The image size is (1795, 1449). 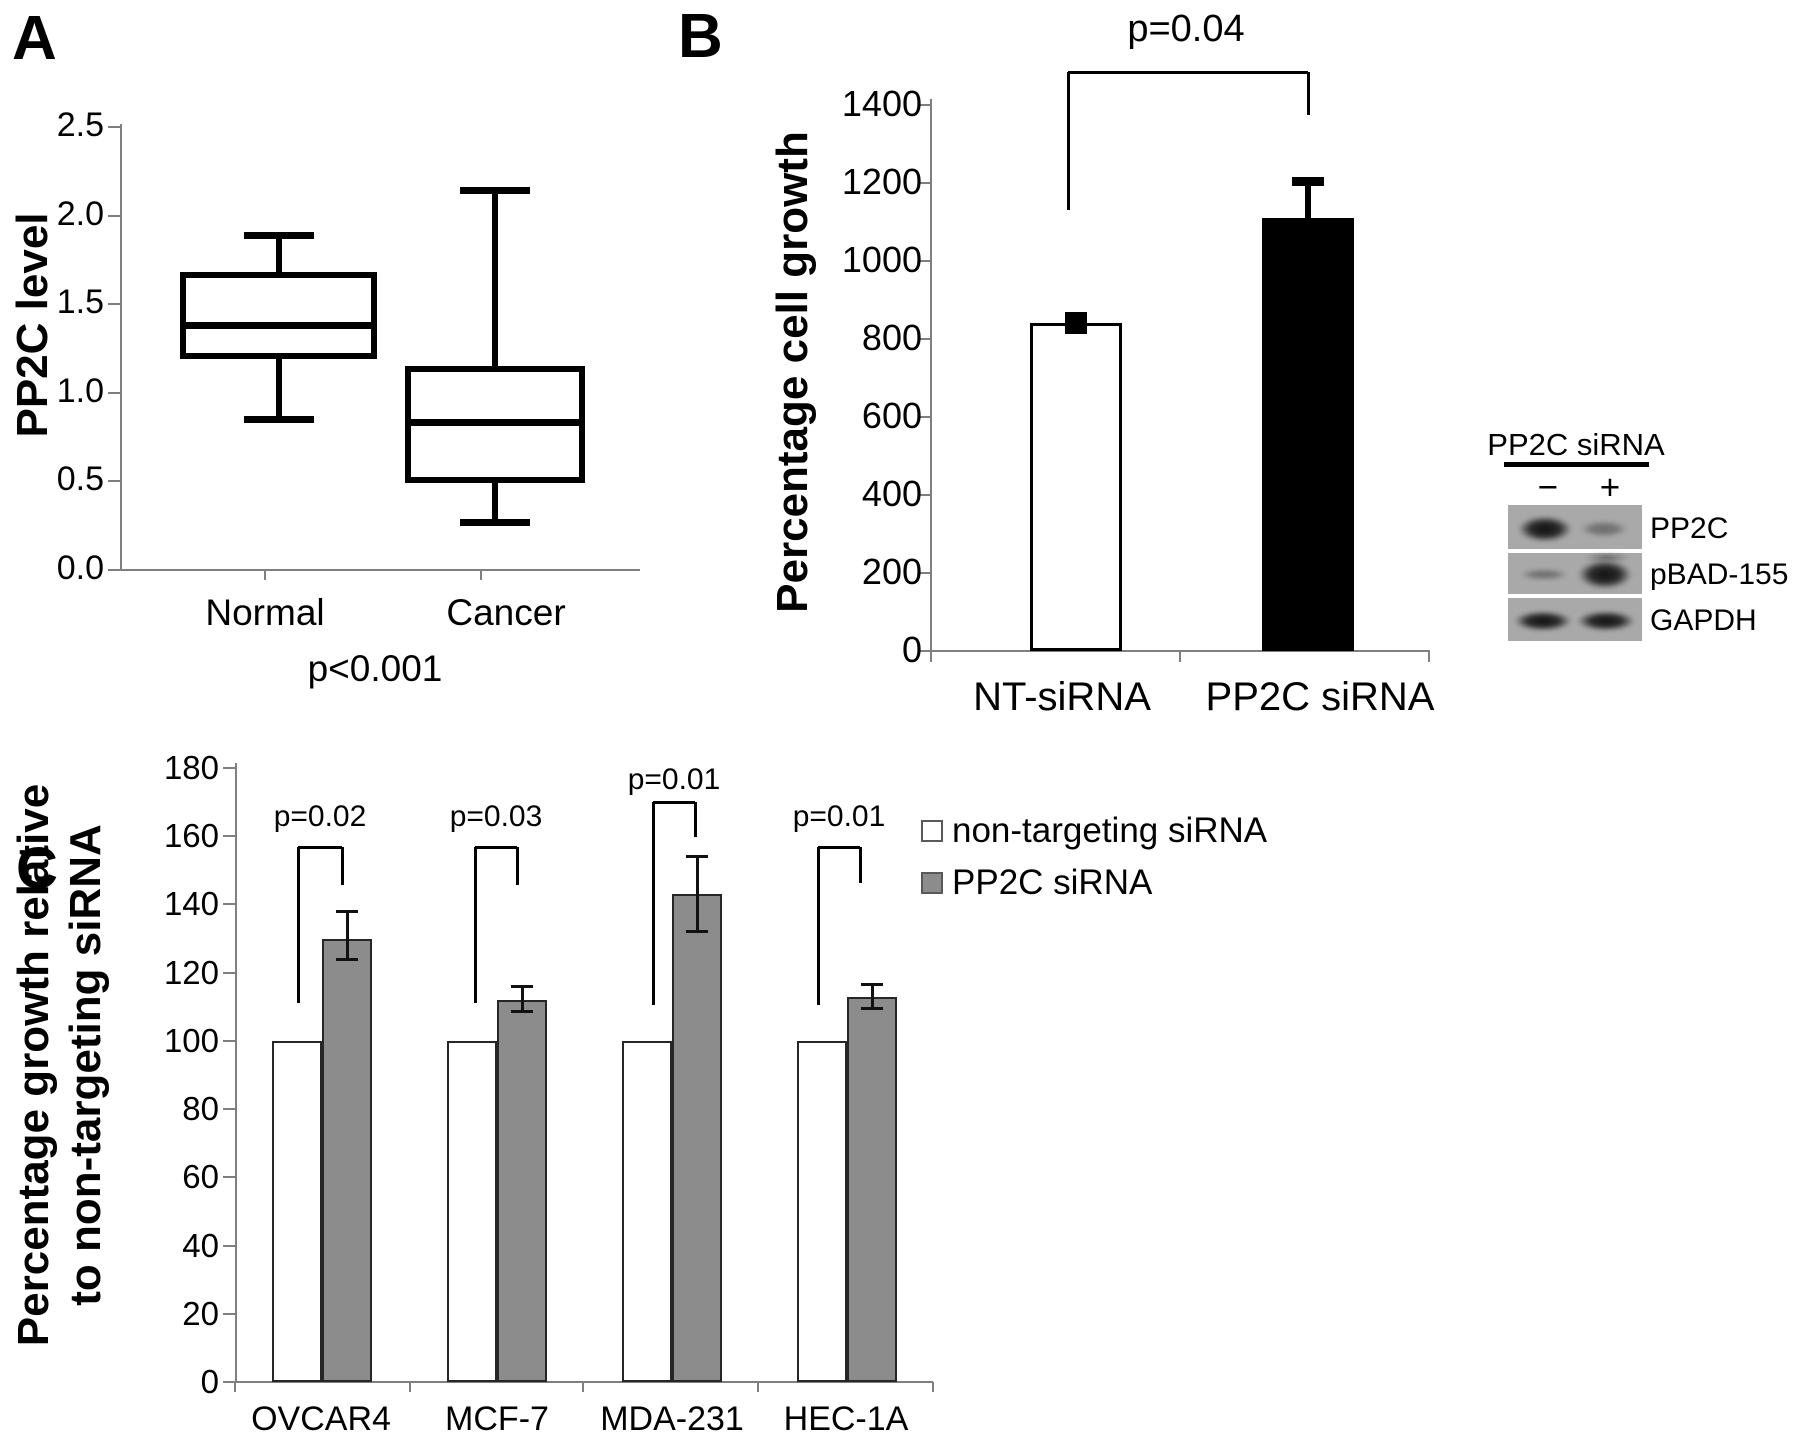 What do you see at coordinates (191, 835) in the screenshot?
I see `panel-c-y-tick-label: 160` at bounding box center [191, 835].